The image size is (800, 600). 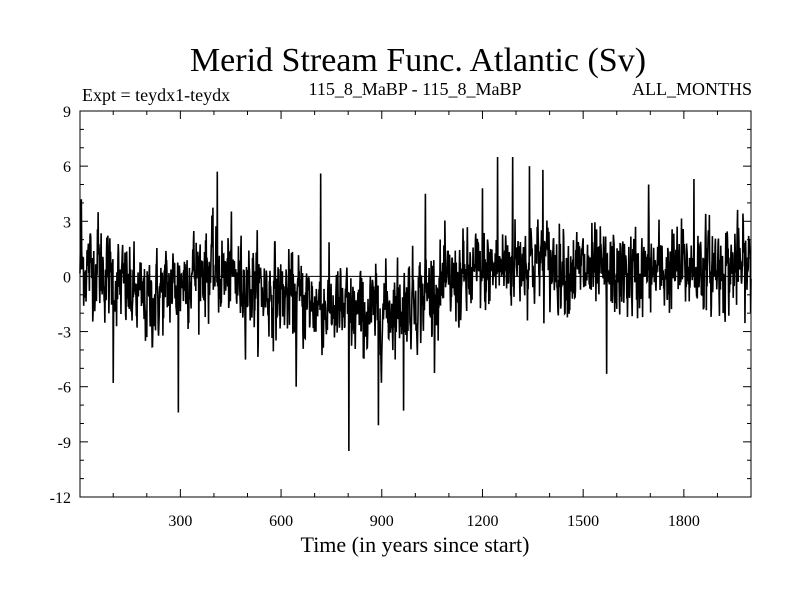 What do you see at coordinates (684, 521) in the screenshot?
I see `x-tick-label: 1800` at bounding box center [684, 521].